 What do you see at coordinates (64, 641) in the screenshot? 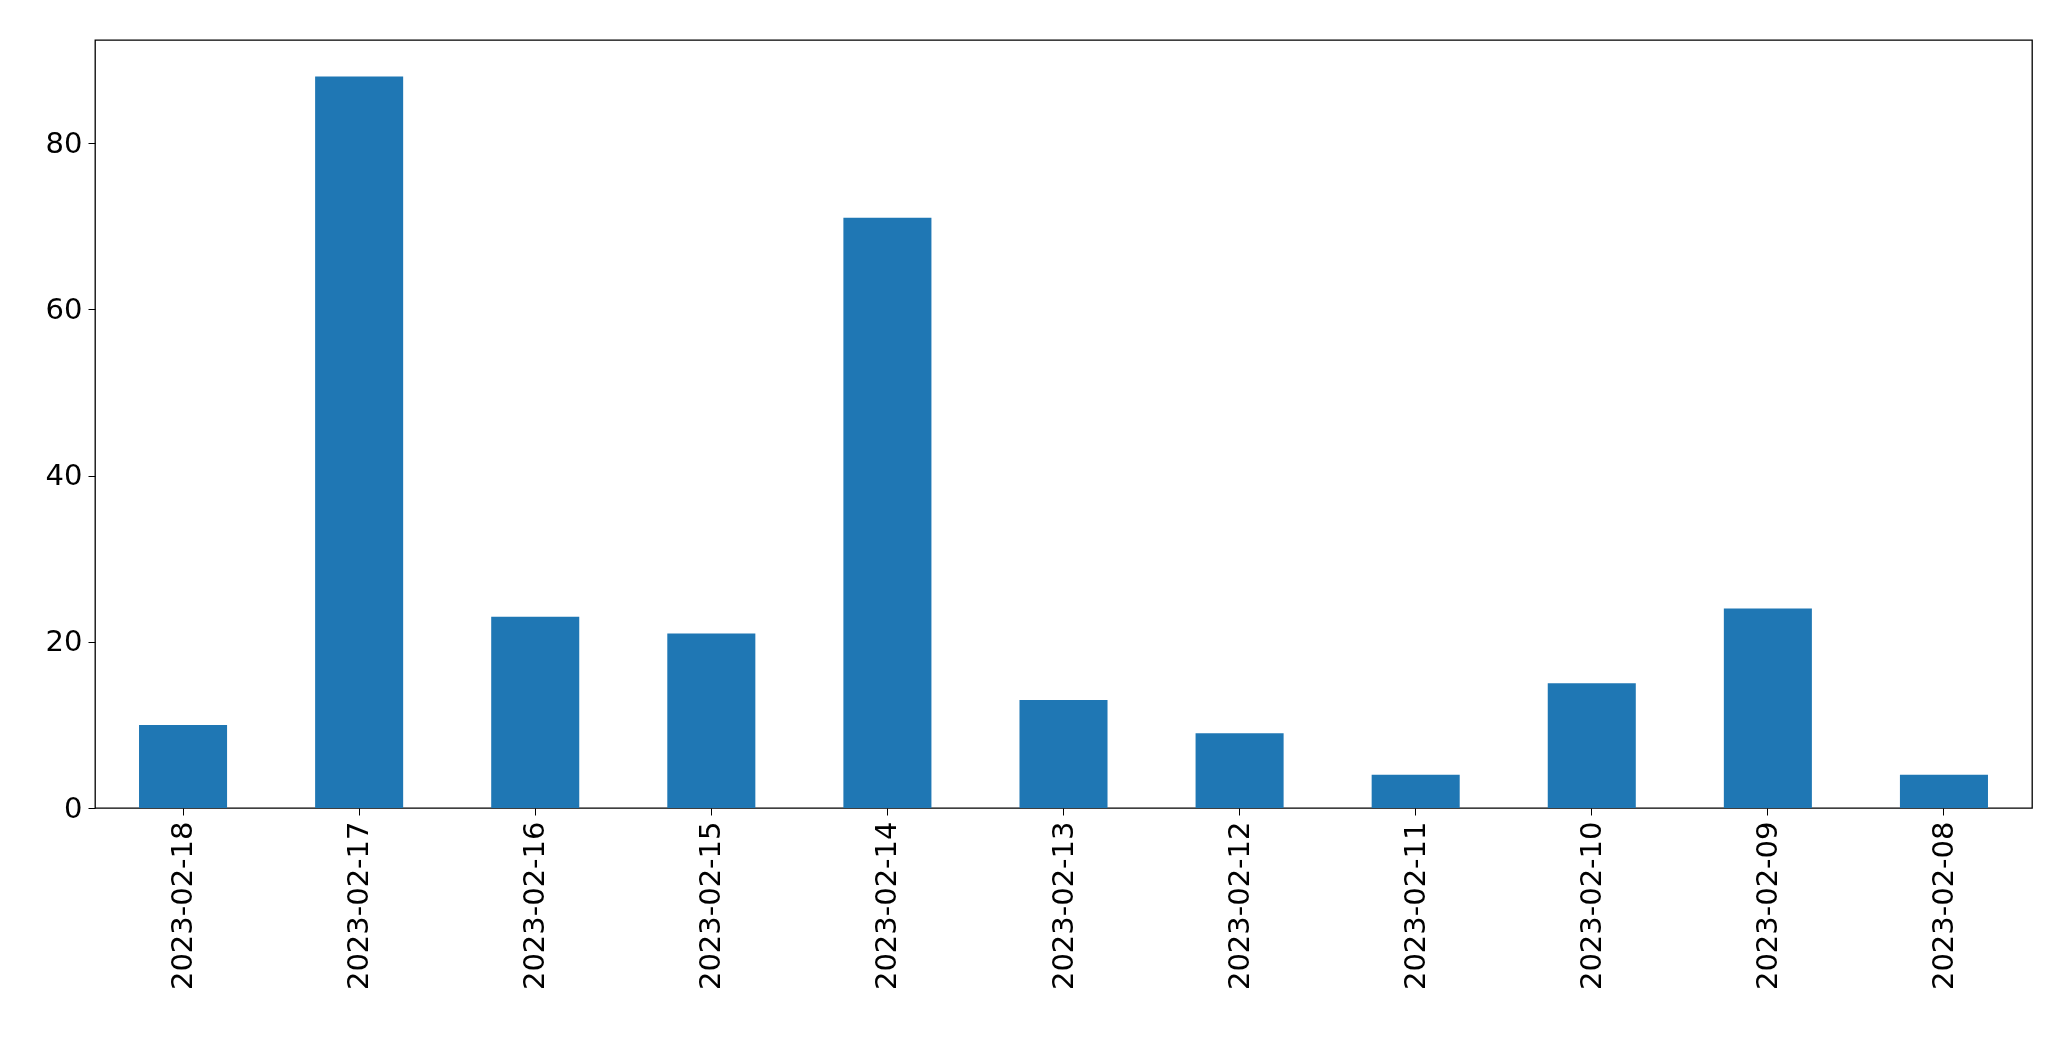
I see `y-tick-label: 20` at bounding box center [64, 641].